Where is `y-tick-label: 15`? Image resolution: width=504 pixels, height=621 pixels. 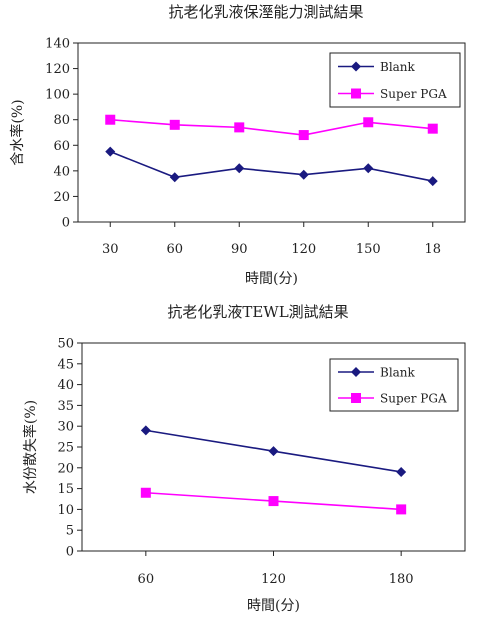 y-tick-label: 15 is located at coordinates (65, 489).